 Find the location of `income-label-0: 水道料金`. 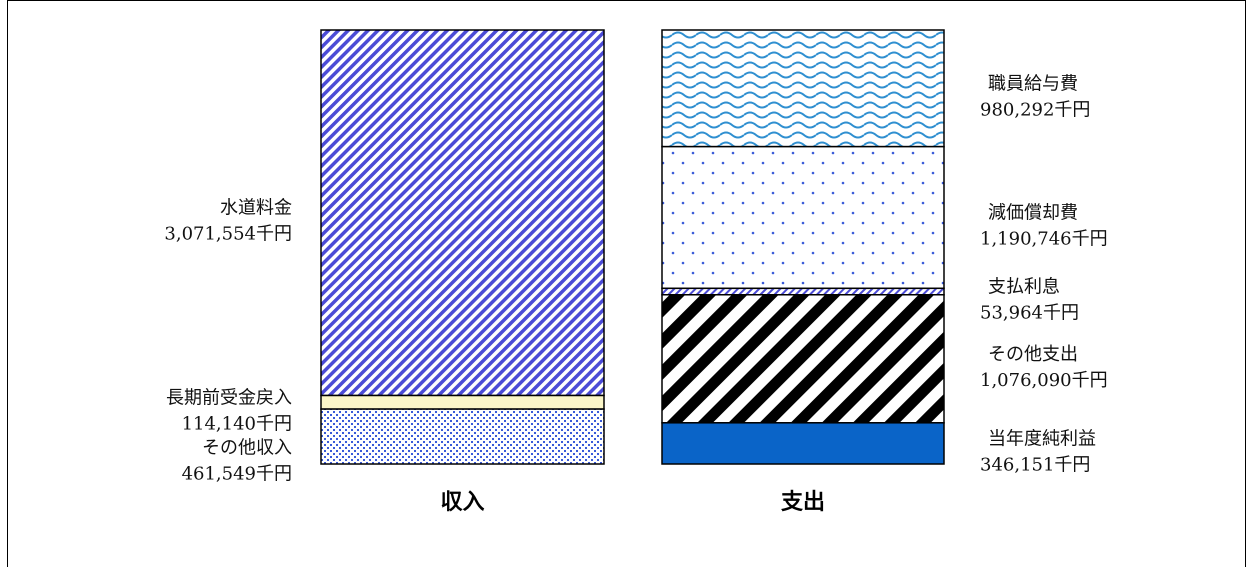

income-label-0: 水道料金 is located at coordinates (256, 208).